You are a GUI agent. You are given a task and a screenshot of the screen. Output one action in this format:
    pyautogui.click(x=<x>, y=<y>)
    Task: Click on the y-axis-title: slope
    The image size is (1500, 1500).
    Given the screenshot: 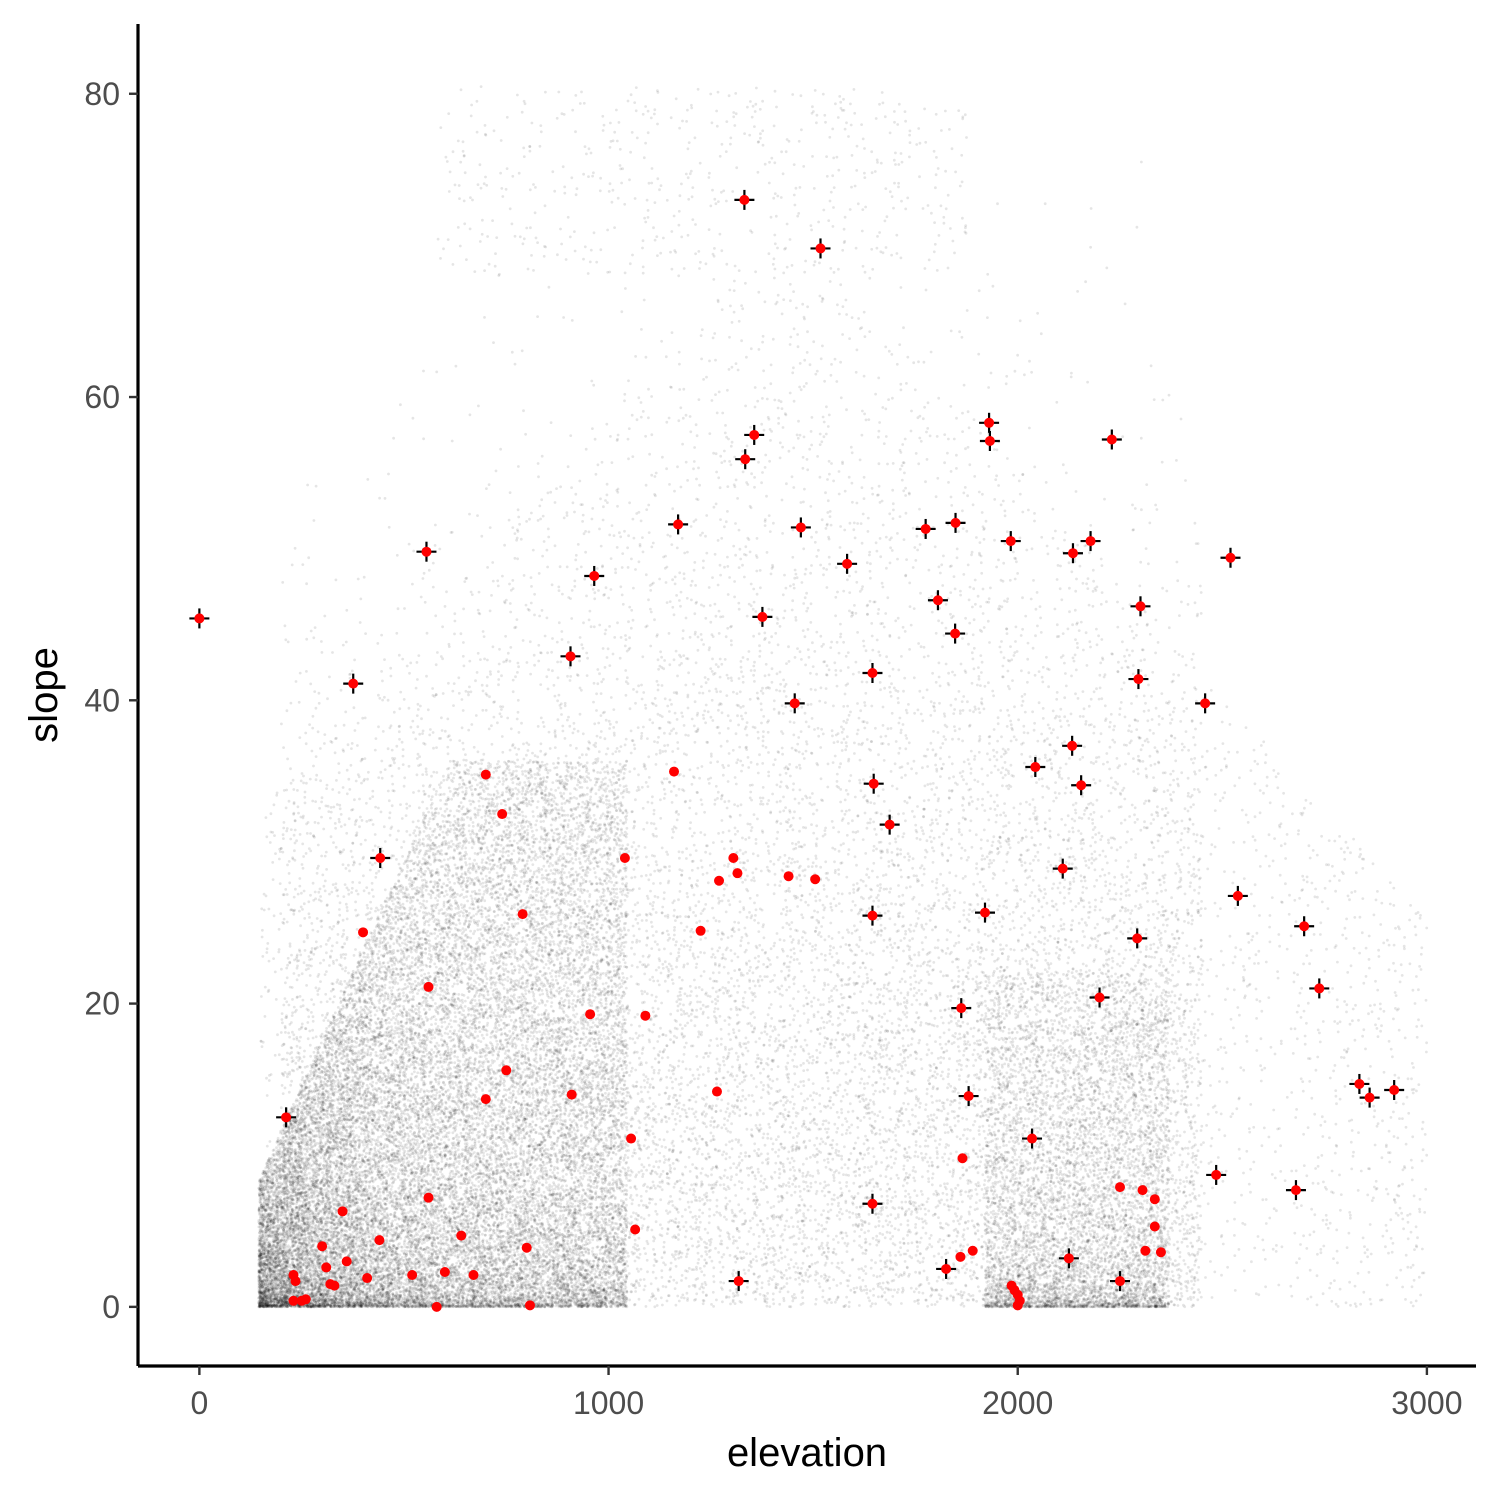 What is the action you would take?
    pyautogui.click(x=44, y=695)
    